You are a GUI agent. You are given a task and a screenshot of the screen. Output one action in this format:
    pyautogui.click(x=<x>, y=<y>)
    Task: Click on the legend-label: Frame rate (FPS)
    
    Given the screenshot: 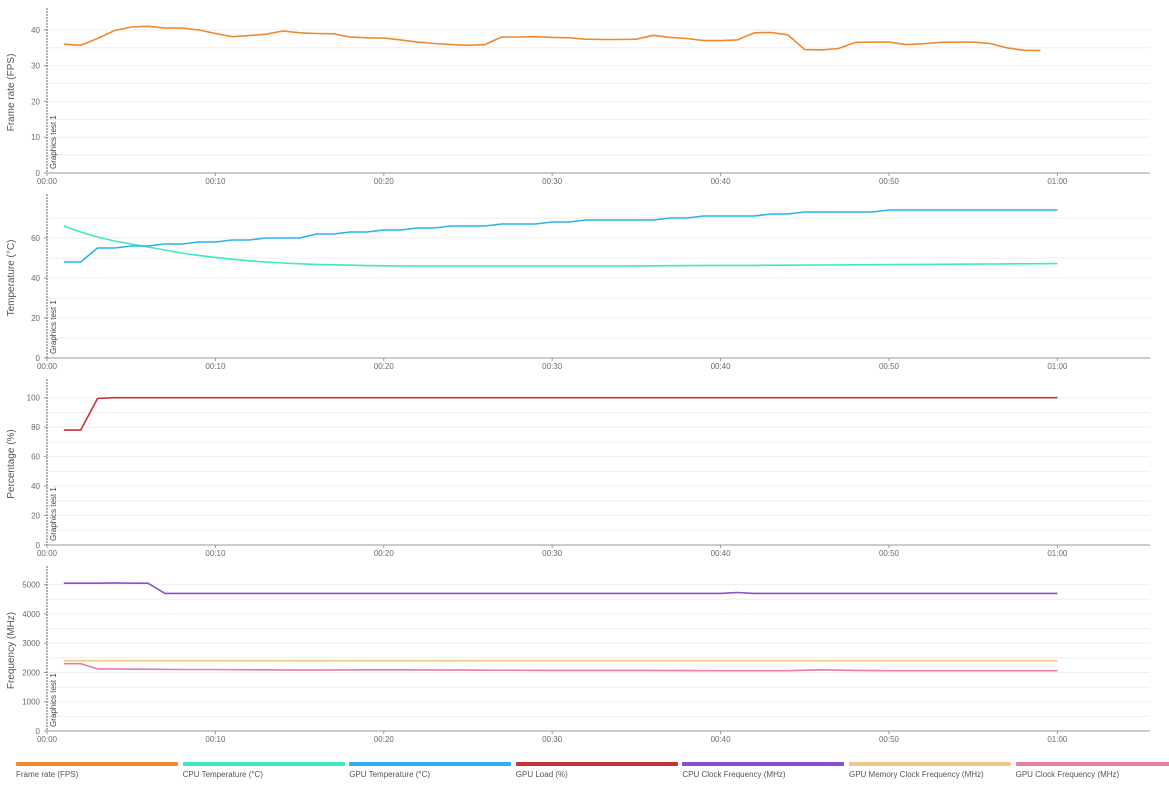 What is the action you would take?
    pyautogui.click(x=47, y=774)
    